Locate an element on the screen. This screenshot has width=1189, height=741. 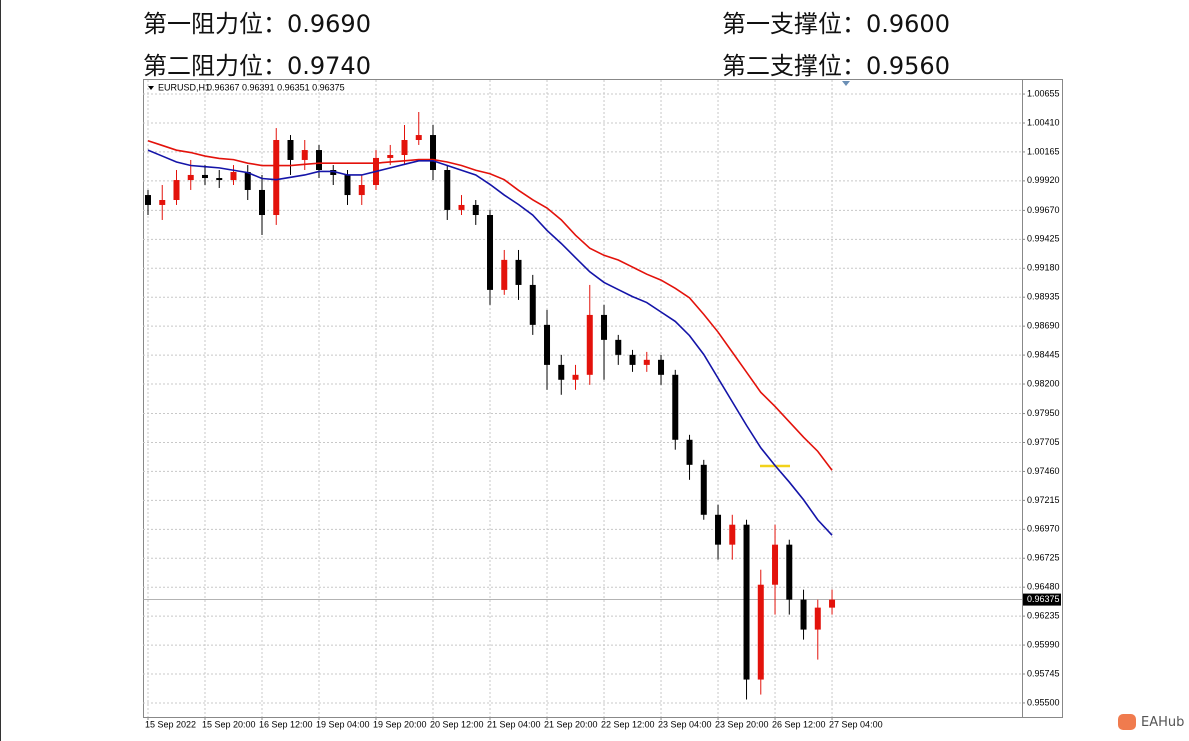
menu-arrow is located at coordinates (151, 88).